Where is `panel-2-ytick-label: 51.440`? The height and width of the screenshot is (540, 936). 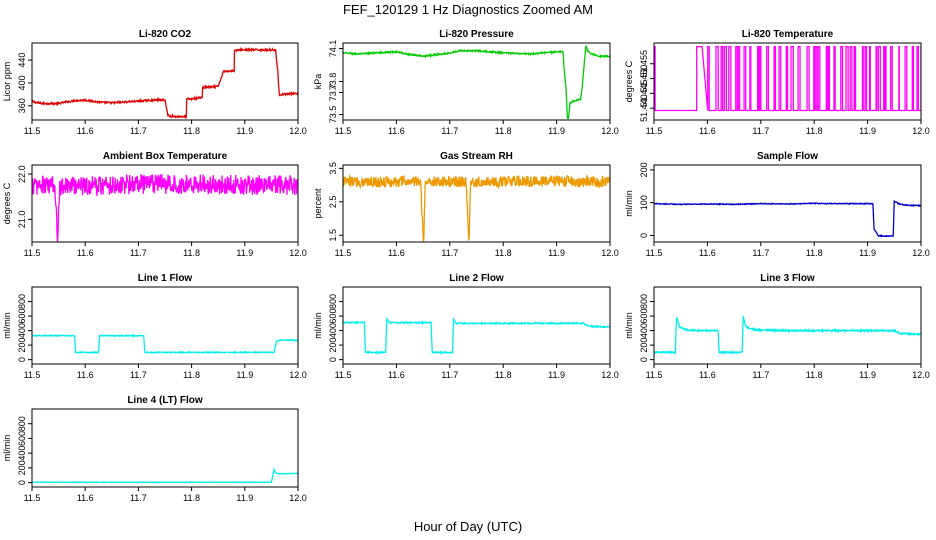
panel-2-ytick-label: 51.440 is located at coordinates (644, 108).